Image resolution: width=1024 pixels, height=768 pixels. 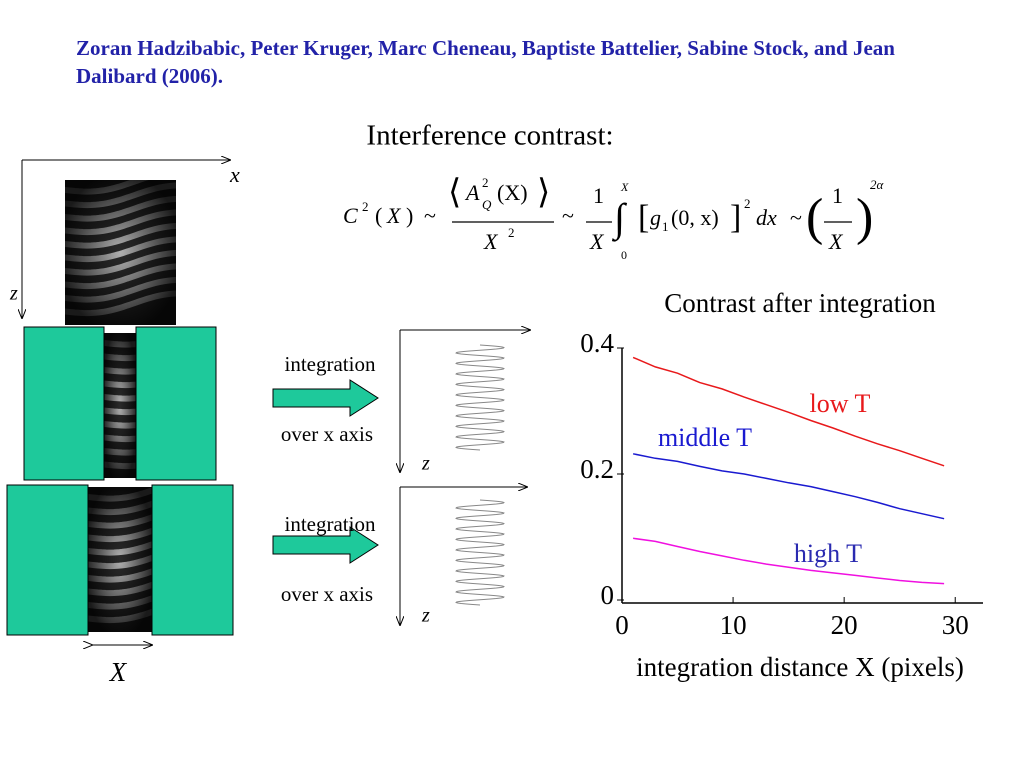 I want to click on formula-part: ⟩, so click(x=543, y=192).